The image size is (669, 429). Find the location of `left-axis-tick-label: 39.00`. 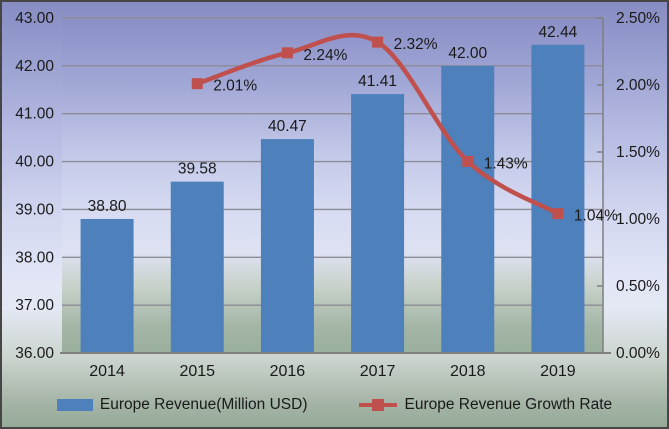

left-axis-tick-label: 39.00 is located at coordinates (34, 209).